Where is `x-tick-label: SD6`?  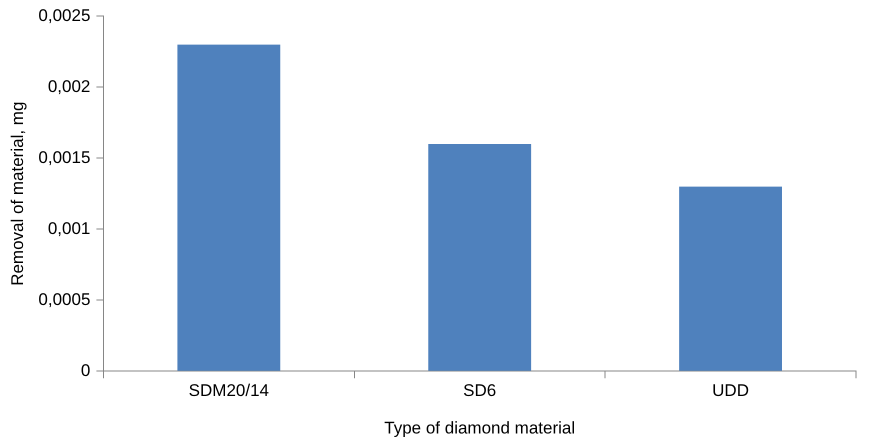 x-tick-label: SD6 is located at coordinates (479, 390).